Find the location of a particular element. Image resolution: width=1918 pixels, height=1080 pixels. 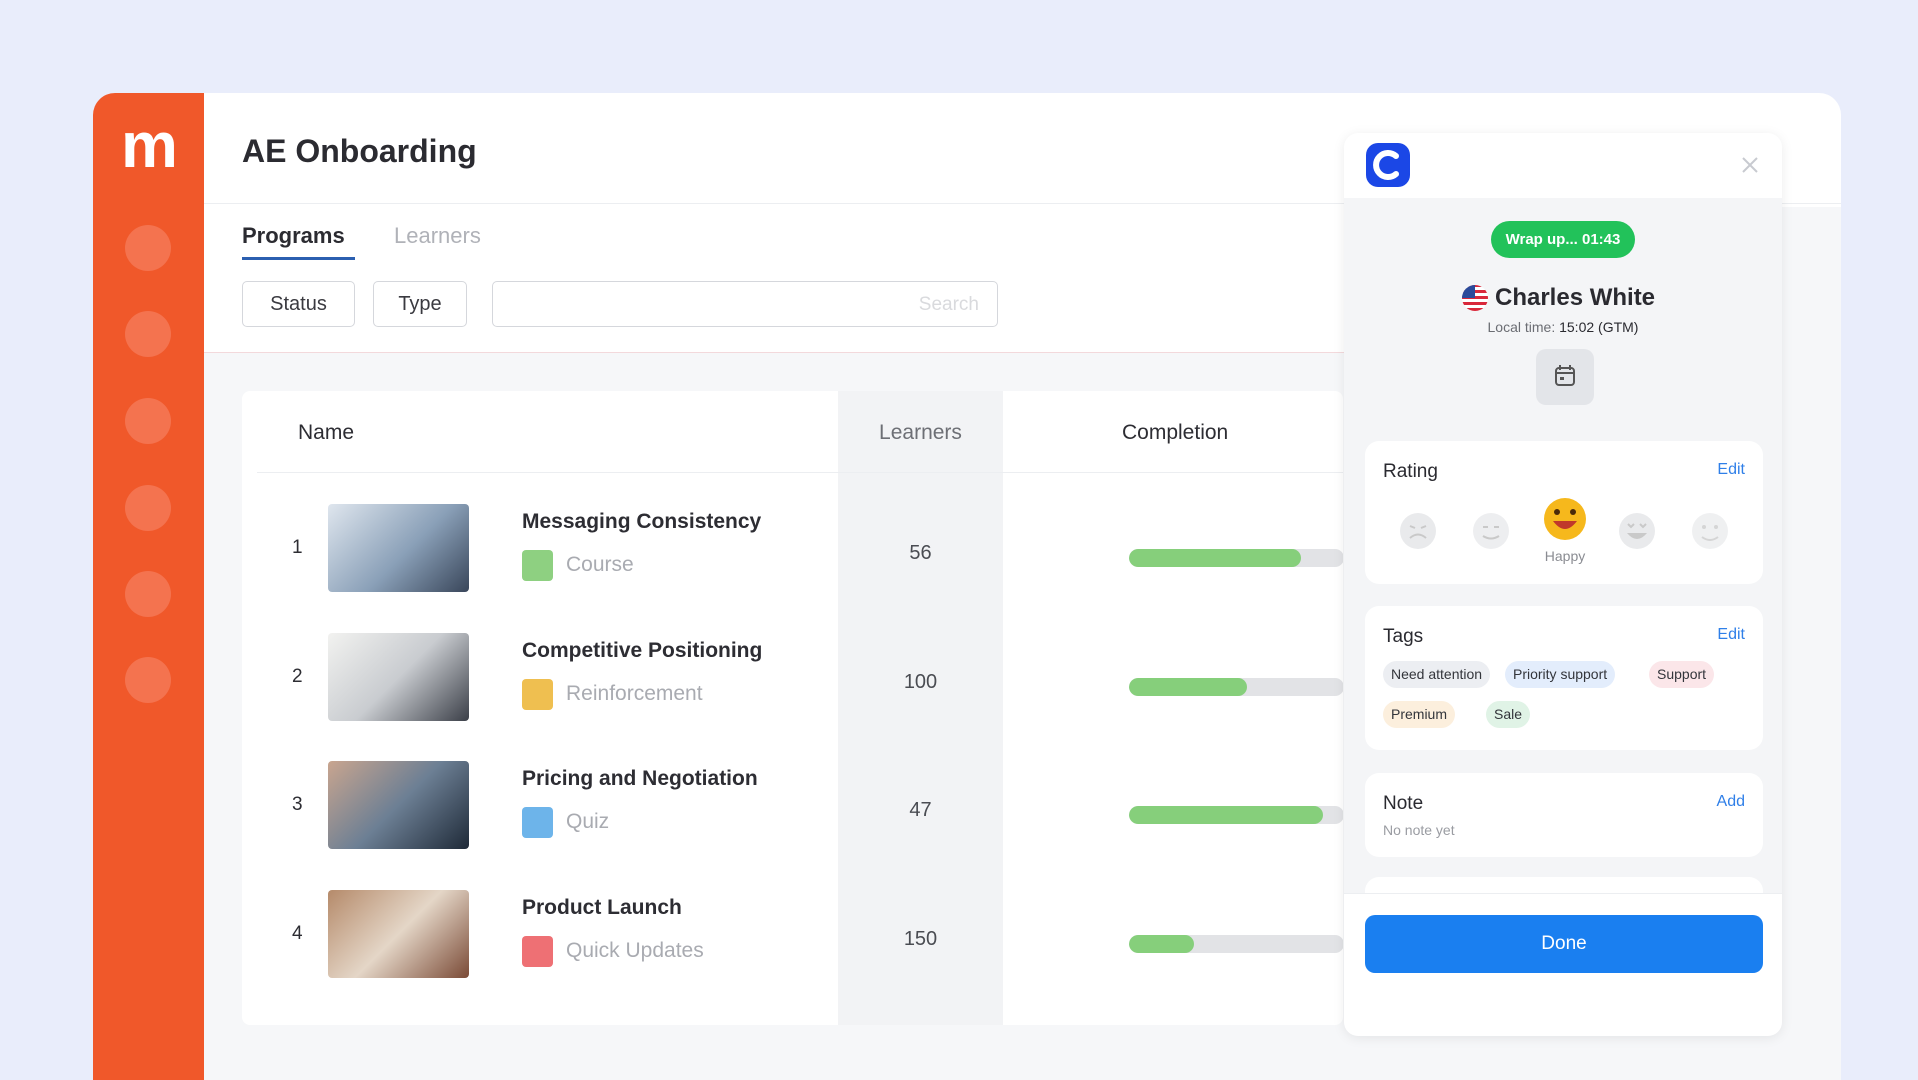

emoji-label: Happy is located at coordinates (1565, 556).